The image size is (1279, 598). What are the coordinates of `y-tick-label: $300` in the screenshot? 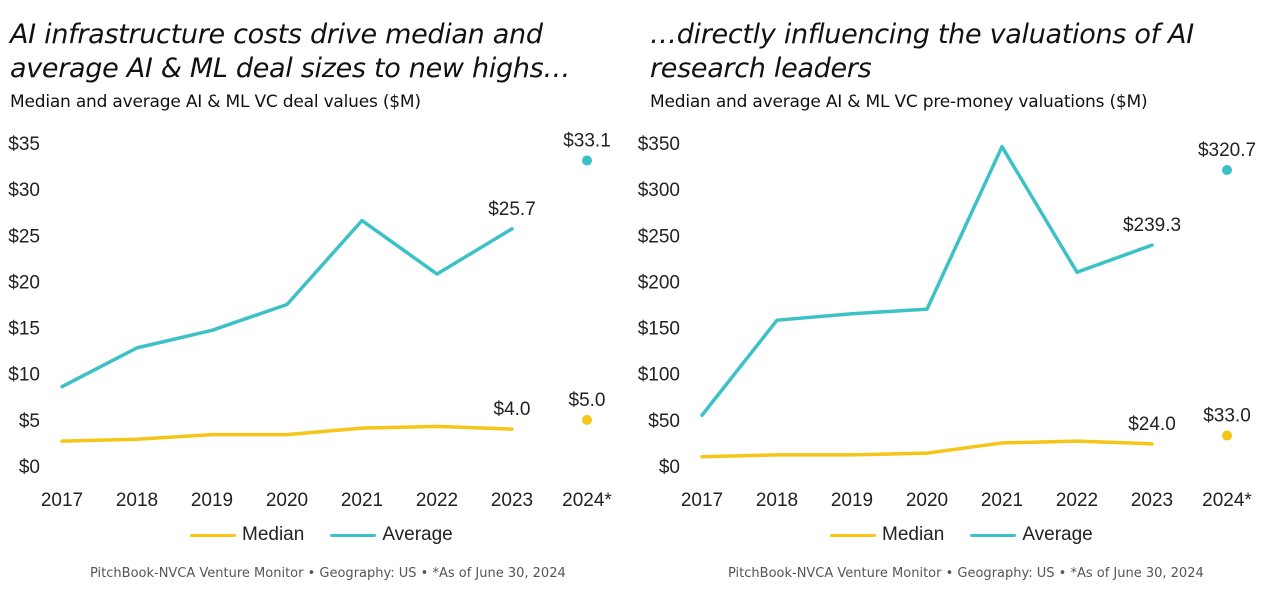 It's located at (659, 190).